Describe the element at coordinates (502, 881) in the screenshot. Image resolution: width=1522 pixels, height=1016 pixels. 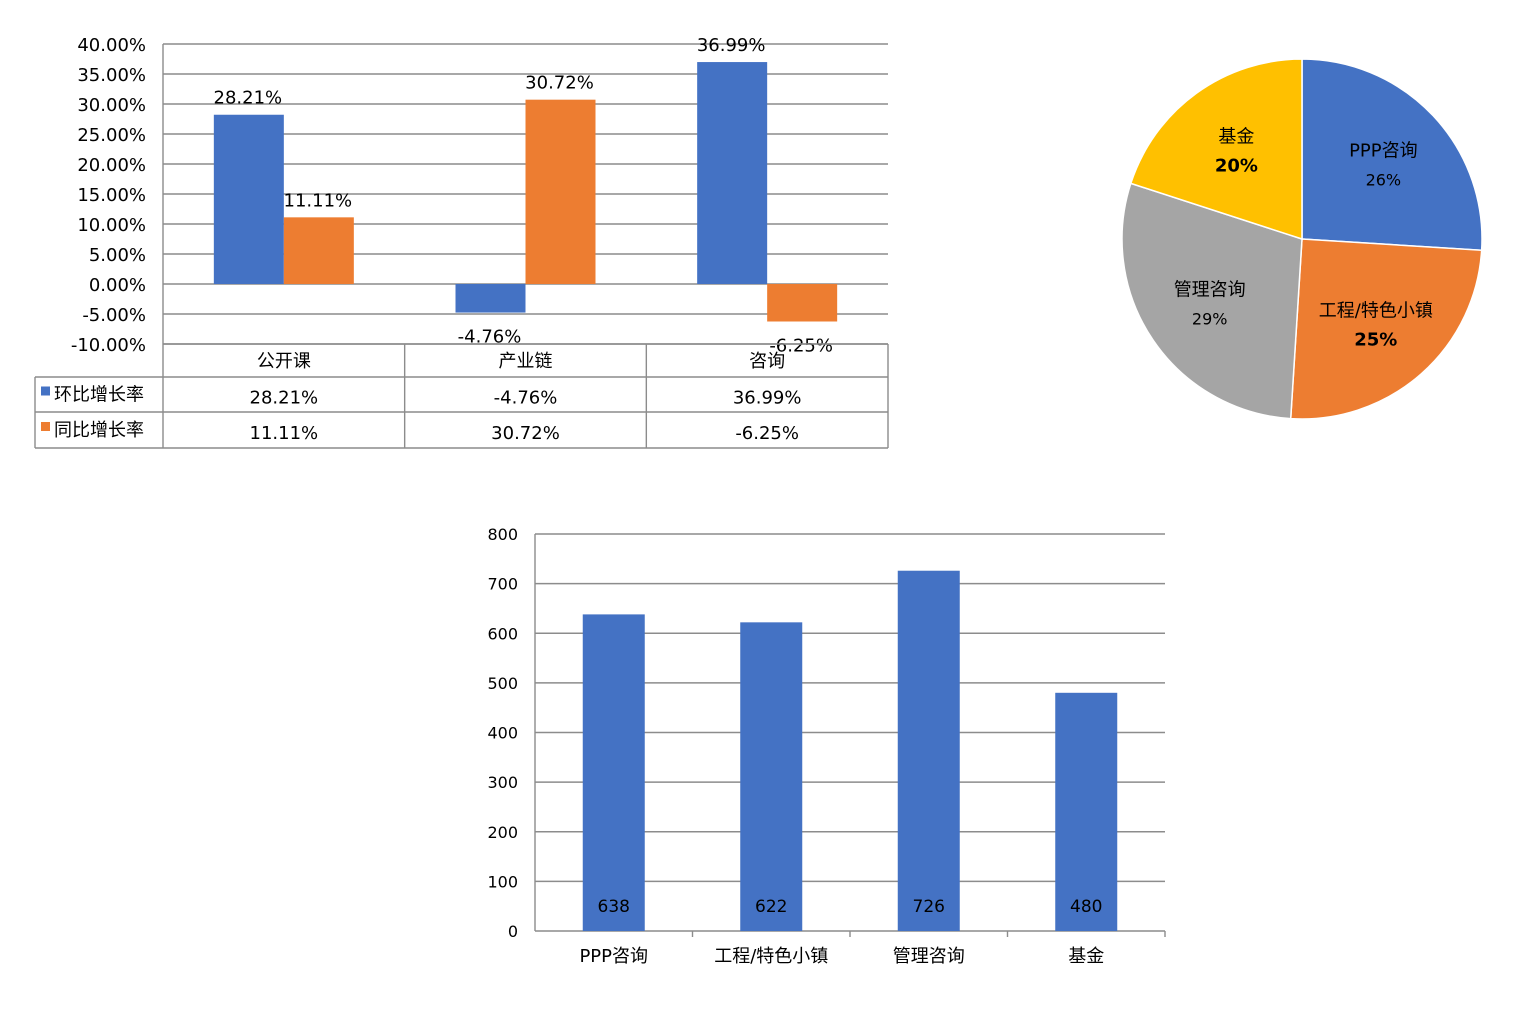
I see `y-tick-label: 100` at that location.